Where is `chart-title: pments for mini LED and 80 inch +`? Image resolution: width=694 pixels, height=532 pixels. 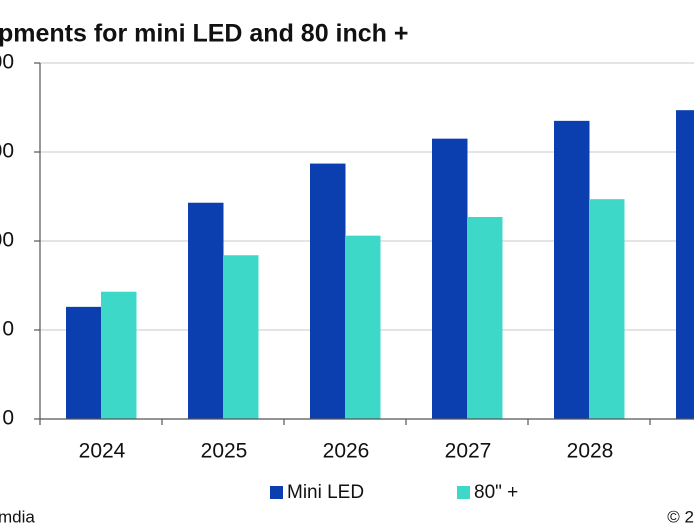
chart-title: pments for mini LED and 80 inch + is located at coordinates (204, 34).